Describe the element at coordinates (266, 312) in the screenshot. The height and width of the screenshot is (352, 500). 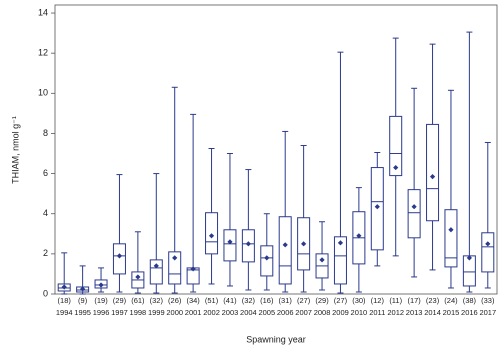
I see `x-tick-label: 2005` at that location.